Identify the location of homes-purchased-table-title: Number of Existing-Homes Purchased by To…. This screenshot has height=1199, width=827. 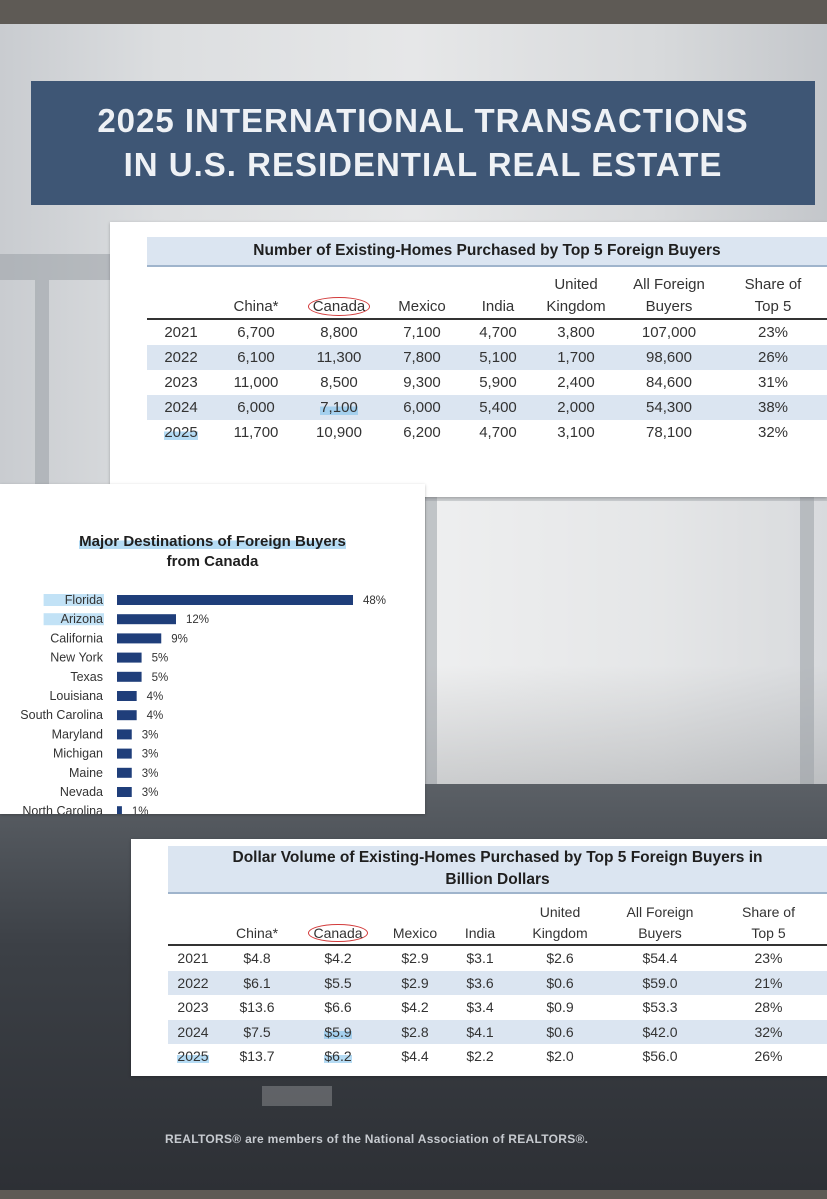
(487, 252).